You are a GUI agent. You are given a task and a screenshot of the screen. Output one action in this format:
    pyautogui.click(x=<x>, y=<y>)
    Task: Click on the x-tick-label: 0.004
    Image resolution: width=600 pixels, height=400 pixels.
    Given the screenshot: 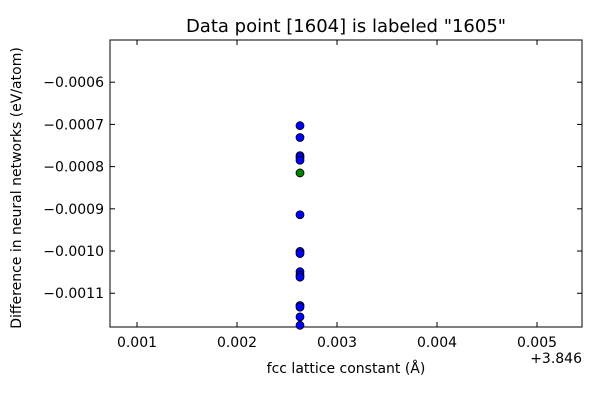 What is the action you would take?
    pyautogui.click(x=437, y=343)
    